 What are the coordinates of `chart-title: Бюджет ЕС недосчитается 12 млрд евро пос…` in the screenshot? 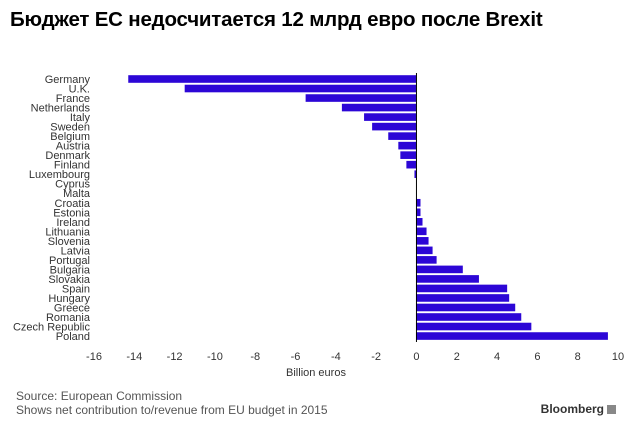 It's located at (276, 19).